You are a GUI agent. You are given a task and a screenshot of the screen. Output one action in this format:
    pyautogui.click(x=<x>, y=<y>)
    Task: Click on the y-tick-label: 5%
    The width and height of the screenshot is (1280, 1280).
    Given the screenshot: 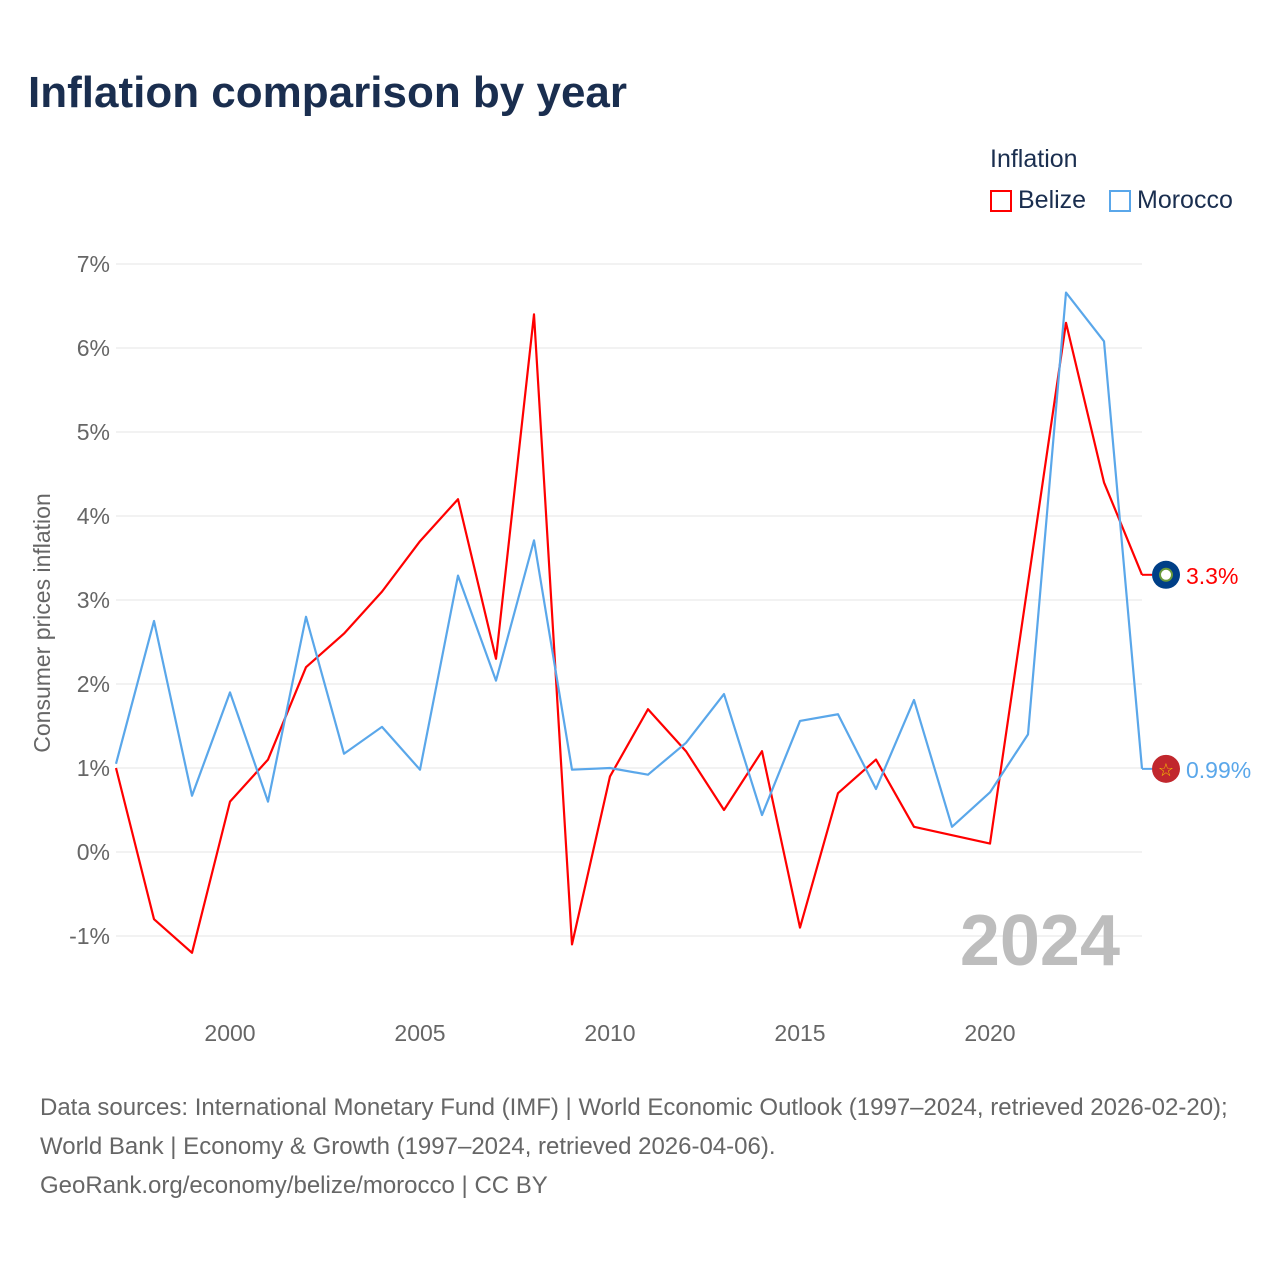 What is the action you would take?
    pyautogui.click(x=93, y=432)
    